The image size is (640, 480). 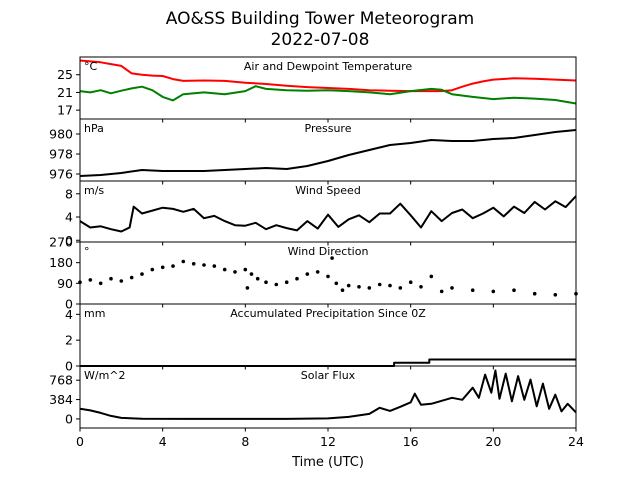 What do you see at coordinates (61, 174) in the screenshot?
I see `y-tick-label-pressure: 976` at bounding box center [61, 174].